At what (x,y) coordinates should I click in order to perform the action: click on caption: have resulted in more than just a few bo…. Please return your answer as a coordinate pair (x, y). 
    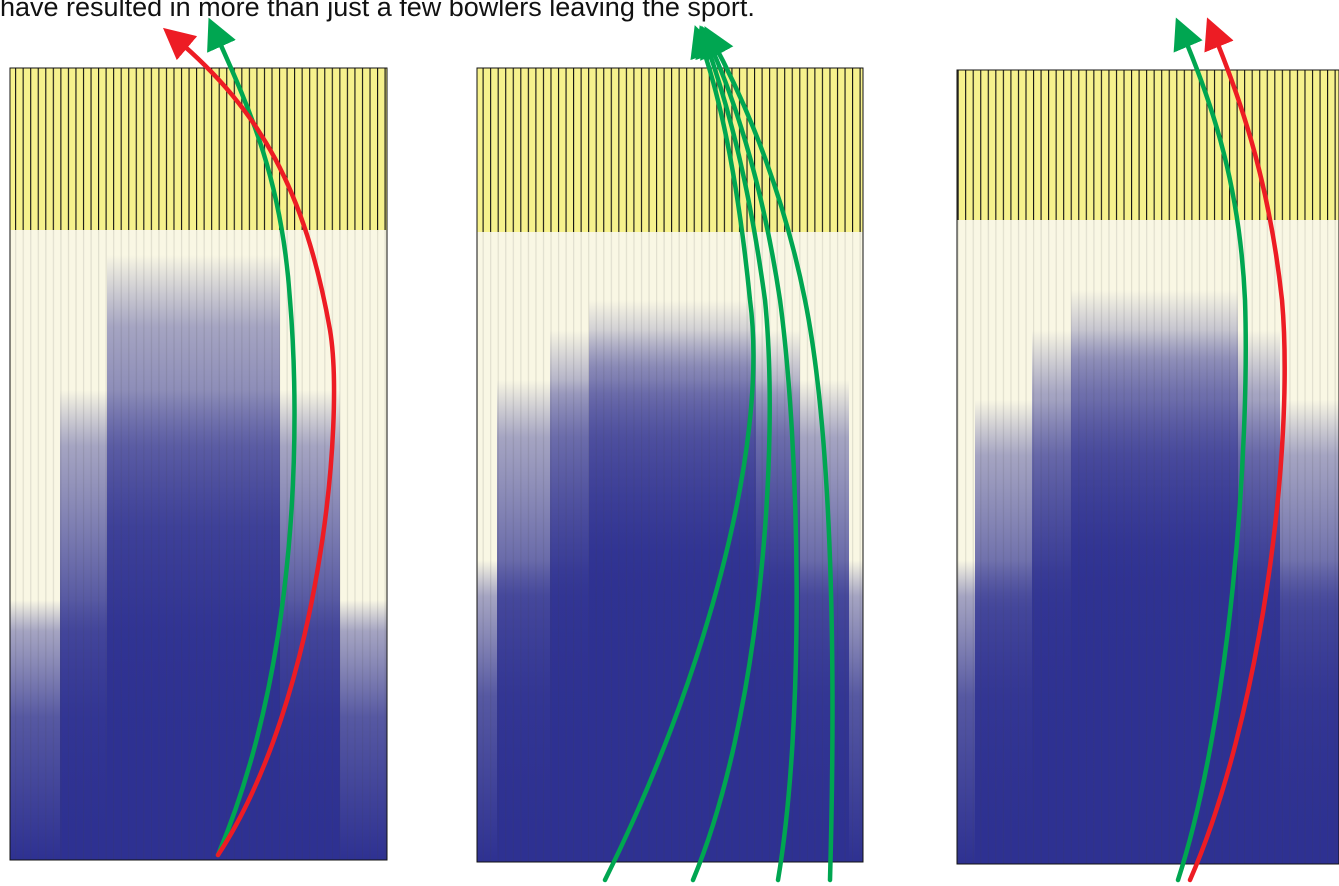
    Looking at the image, I should click on (377, 11).